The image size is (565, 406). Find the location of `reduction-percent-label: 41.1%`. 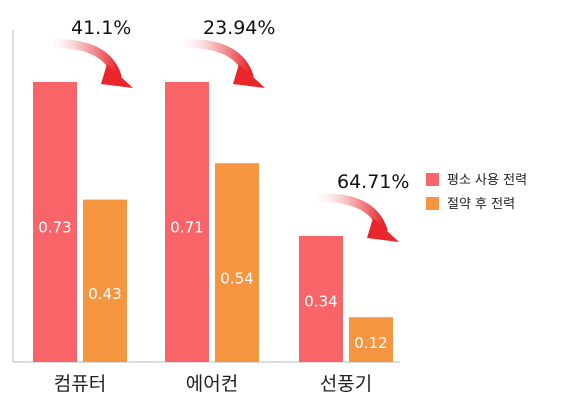

reduction-percent-label: 41.1% is located at coordinates (101, 28).